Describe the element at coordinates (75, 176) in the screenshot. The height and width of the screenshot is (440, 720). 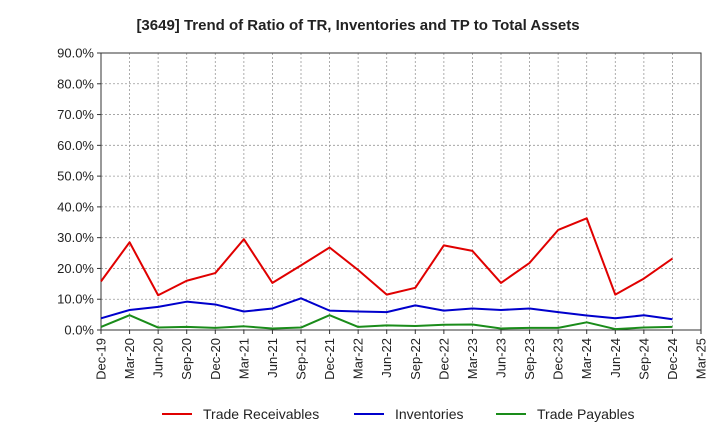
I see `y-tick-label: 50.0%` at that location.